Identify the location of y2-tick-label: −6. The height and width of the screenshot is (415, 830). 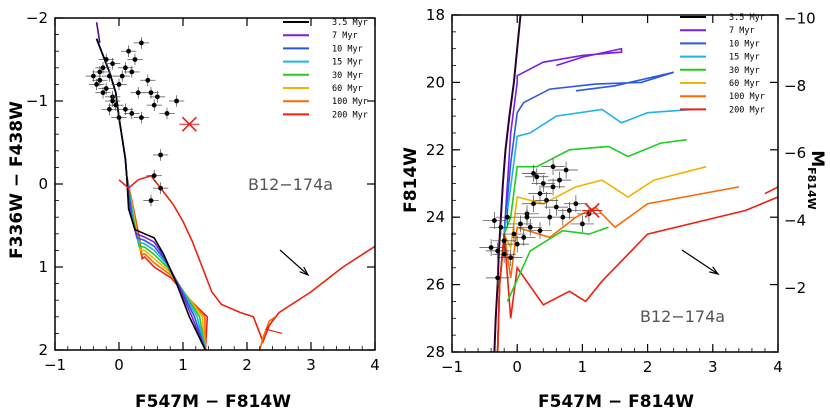
(795, 153).